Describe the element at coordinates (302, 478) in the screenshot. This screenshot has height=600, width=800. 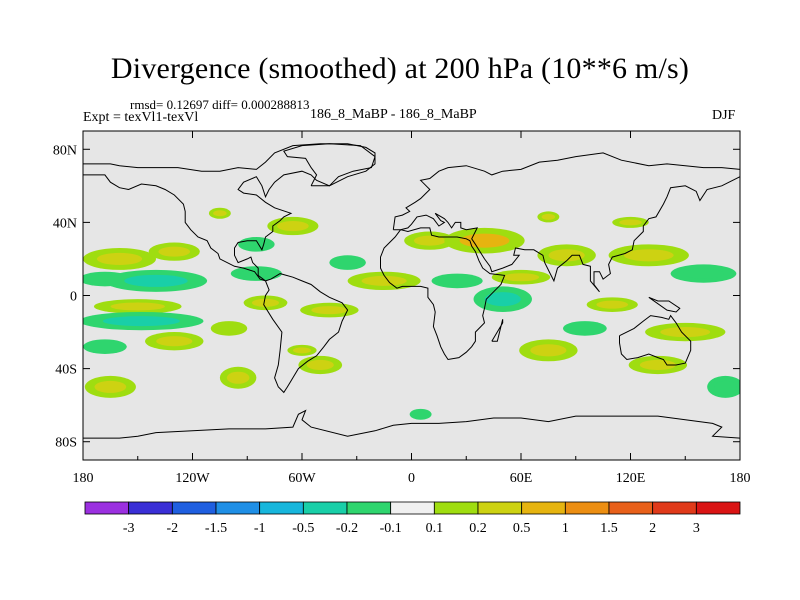
I see `x-tick-label-2: 60W` at that location.